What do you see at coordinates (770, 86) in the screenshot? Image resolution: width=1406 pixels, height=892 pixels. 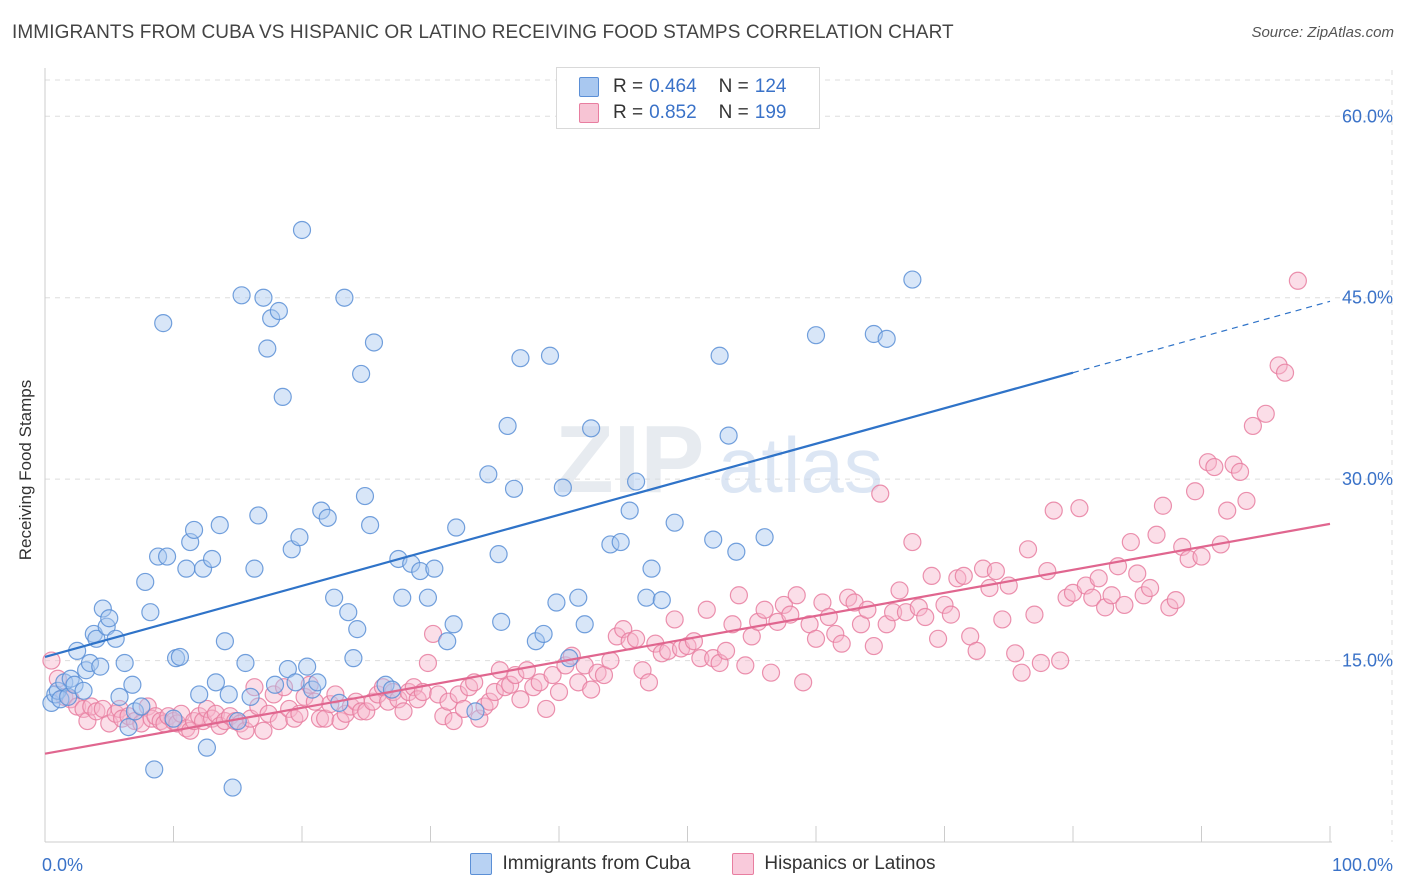 I see `legend-n-value: 124` at bounding box center [770, 86].